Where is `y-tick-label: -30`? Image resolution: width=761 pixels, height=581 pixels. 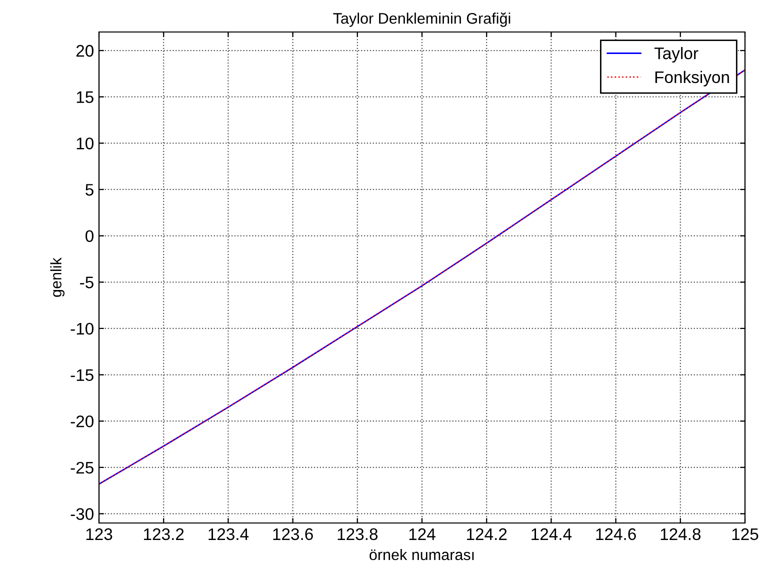 y-tick-label: -30 is located at coordinates (82, 514).